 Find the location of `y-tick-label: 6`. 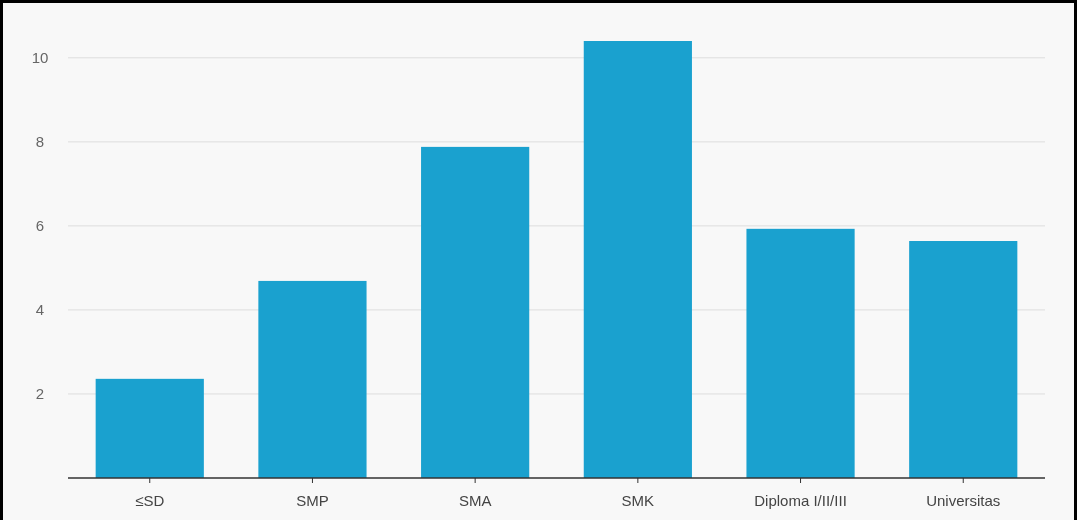

y-tick-label: 6 is located at coordinates (40, 226).